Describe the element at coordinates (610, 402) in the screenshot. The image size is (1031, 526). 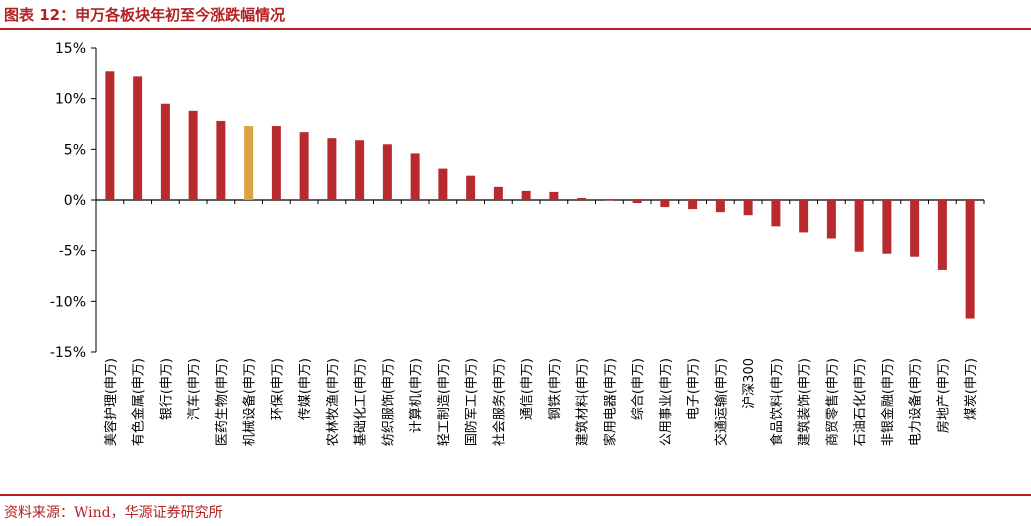
I see `x-category-label: 家用电器(申万)` at that location.